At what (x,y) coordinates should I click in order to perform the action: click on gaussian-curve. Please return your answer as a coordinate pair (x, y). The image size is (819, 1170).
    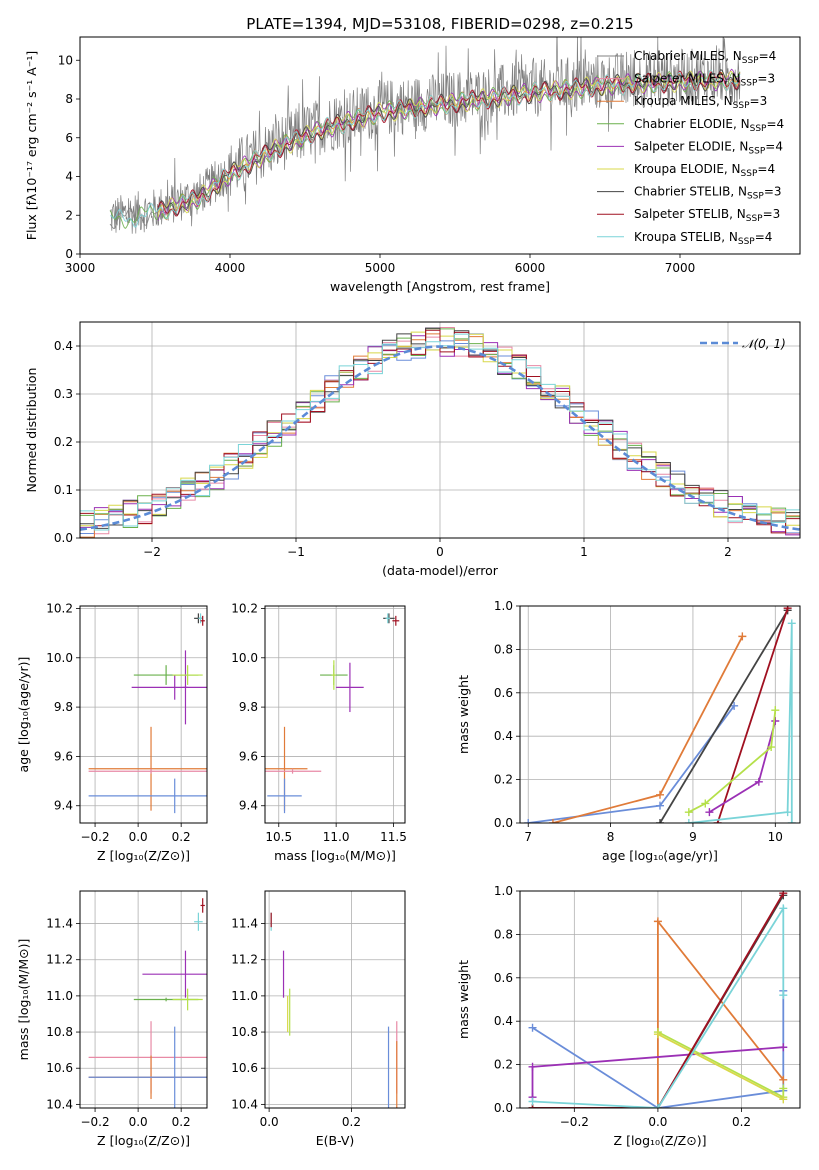
    Looking at the image, I should click on (440, 438).